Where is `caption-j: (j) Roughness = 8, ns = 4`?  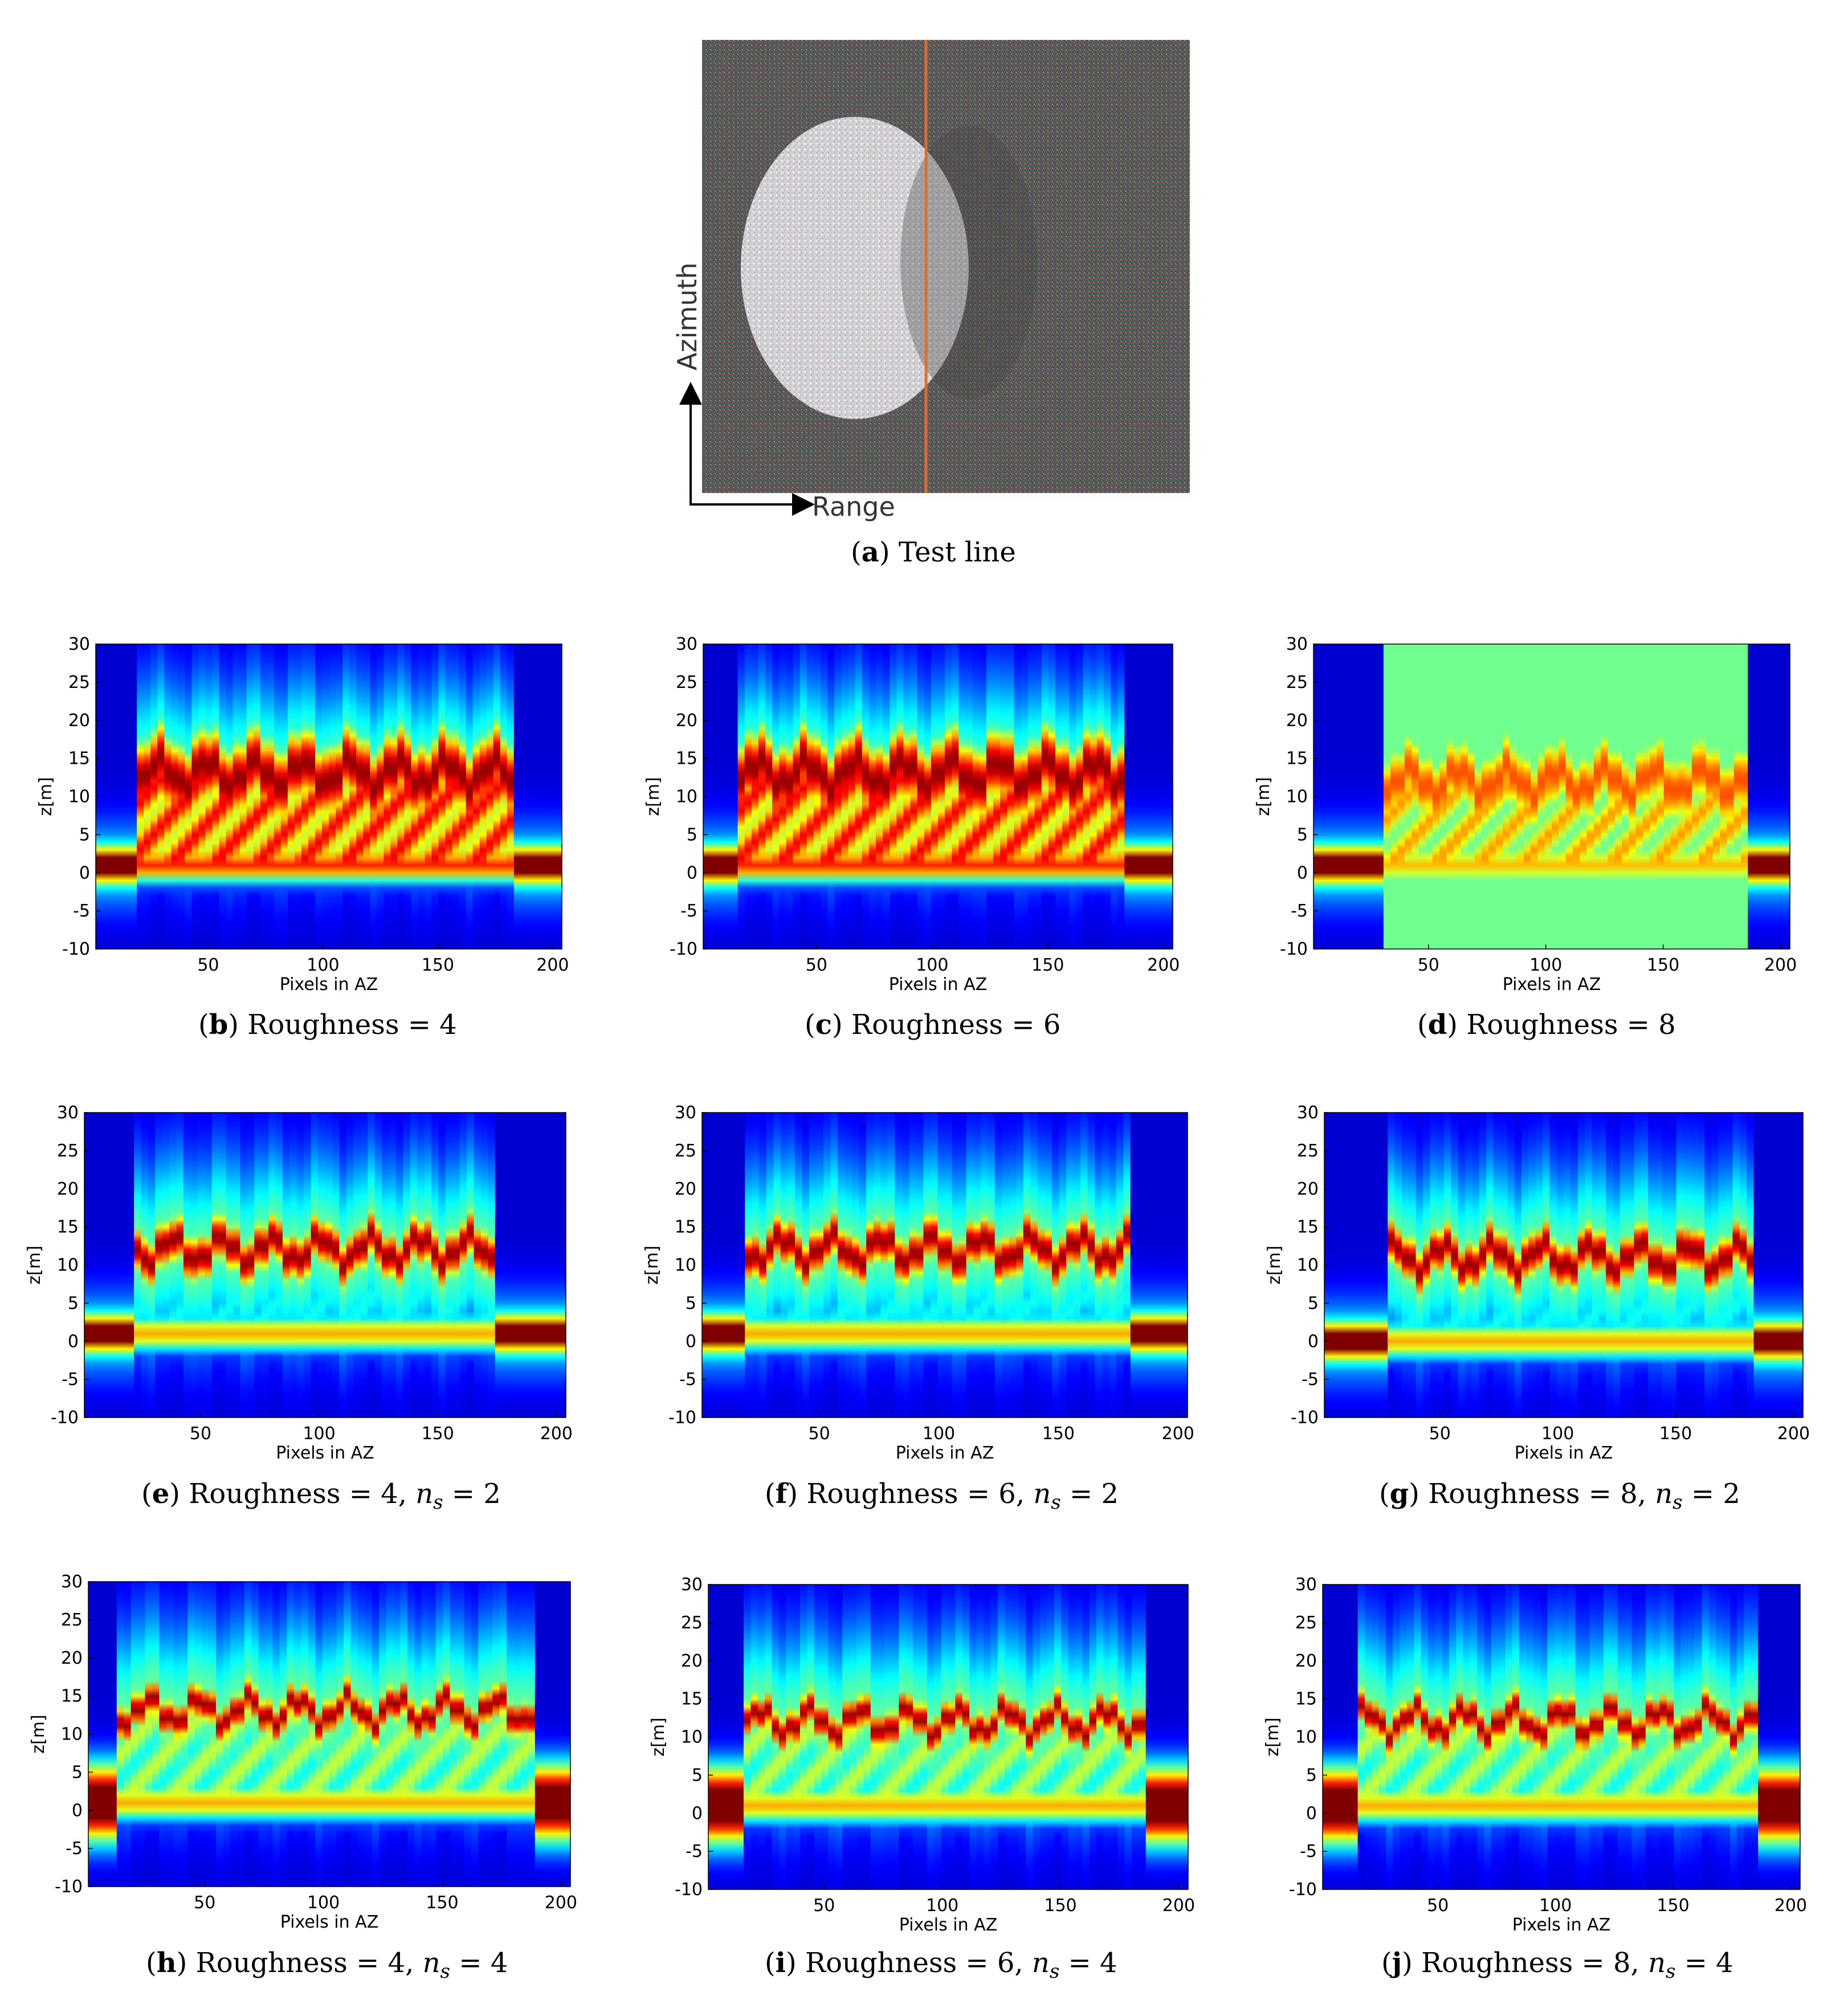 caption-j: (j) Roughness = 8, ns = 4 is located at coordinates (1557, 1965).